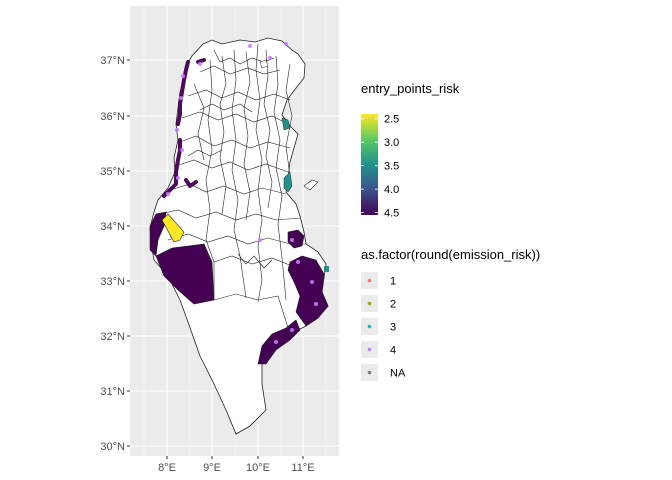 The height and width of the screenshot is (480, 672). Describe the element at coordinates (288, 182) in the screenshot. I see `risk-zone-mid` at that location.